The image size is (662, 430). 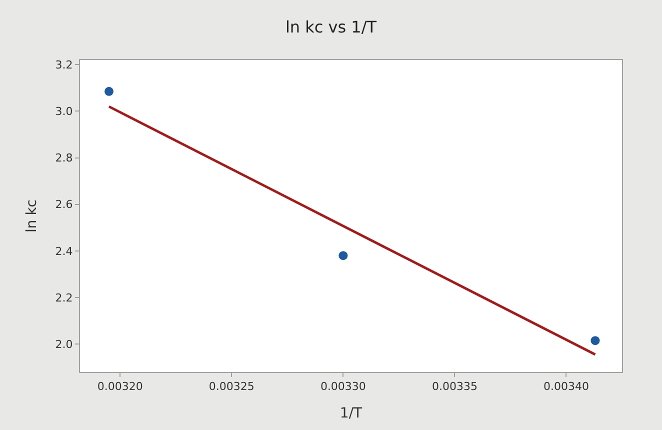 I want to click on y-tick-label: 3.0, so click(x=64, y=111).